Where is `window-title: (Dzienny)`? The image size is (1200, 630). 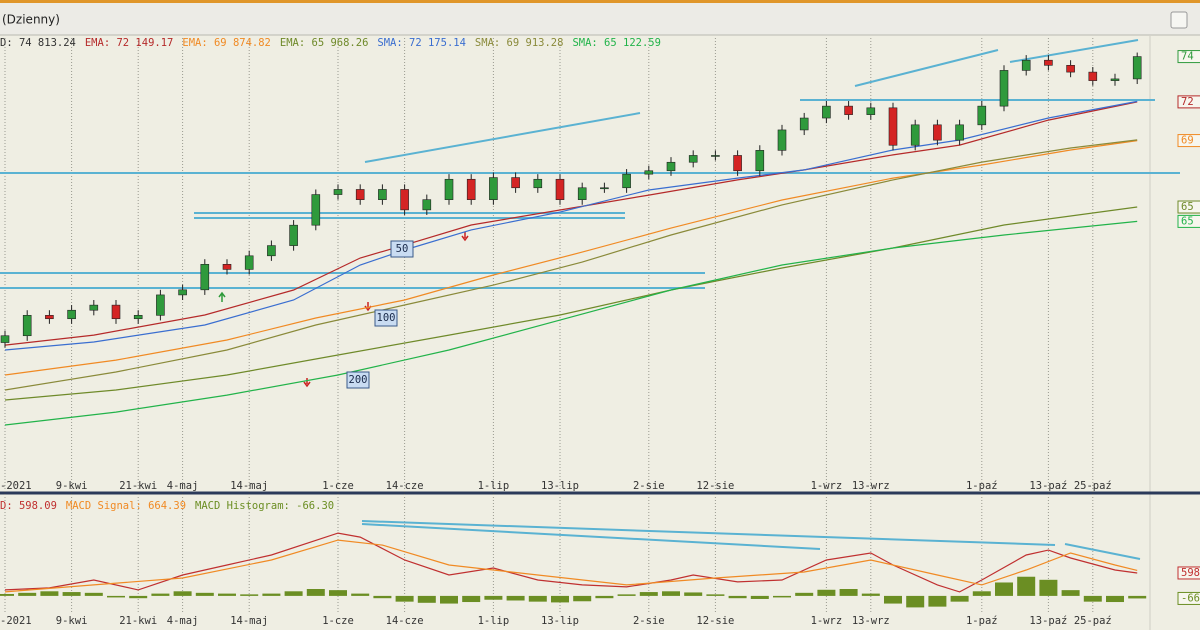
window-title: (Dzienny) is located at coordinates (31, 20).